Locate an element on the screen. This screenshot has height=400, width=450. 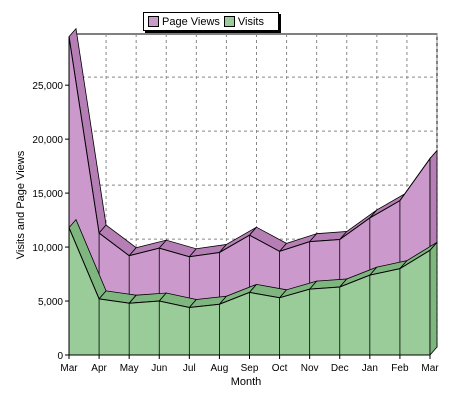
y-tick-label-4: 20,000 is located at coordinates (47, 140).